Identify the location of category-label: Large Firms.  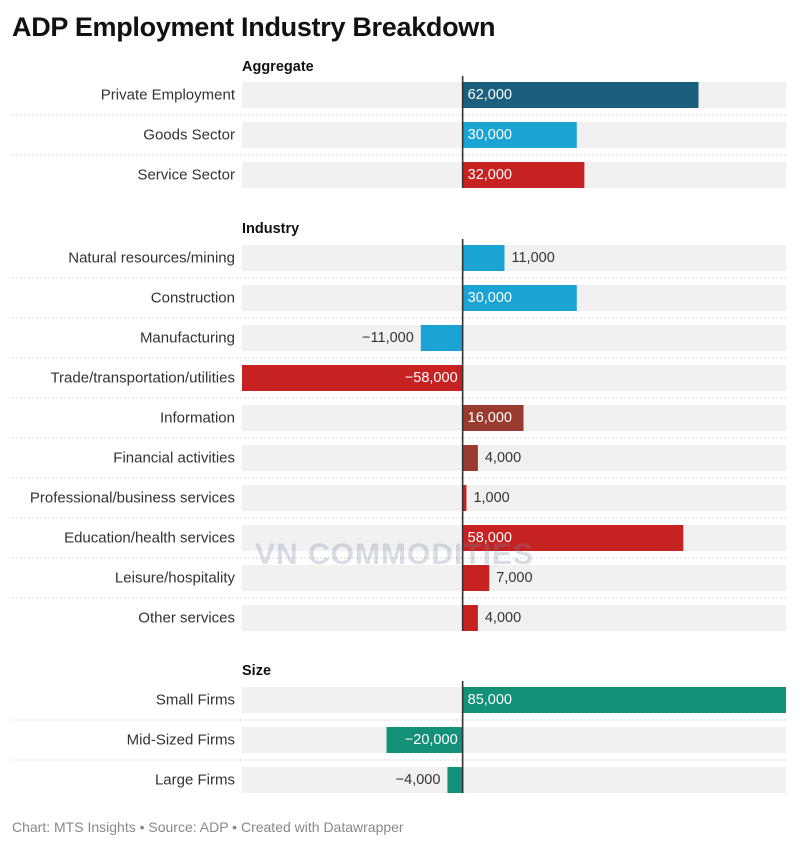
(195, 780).